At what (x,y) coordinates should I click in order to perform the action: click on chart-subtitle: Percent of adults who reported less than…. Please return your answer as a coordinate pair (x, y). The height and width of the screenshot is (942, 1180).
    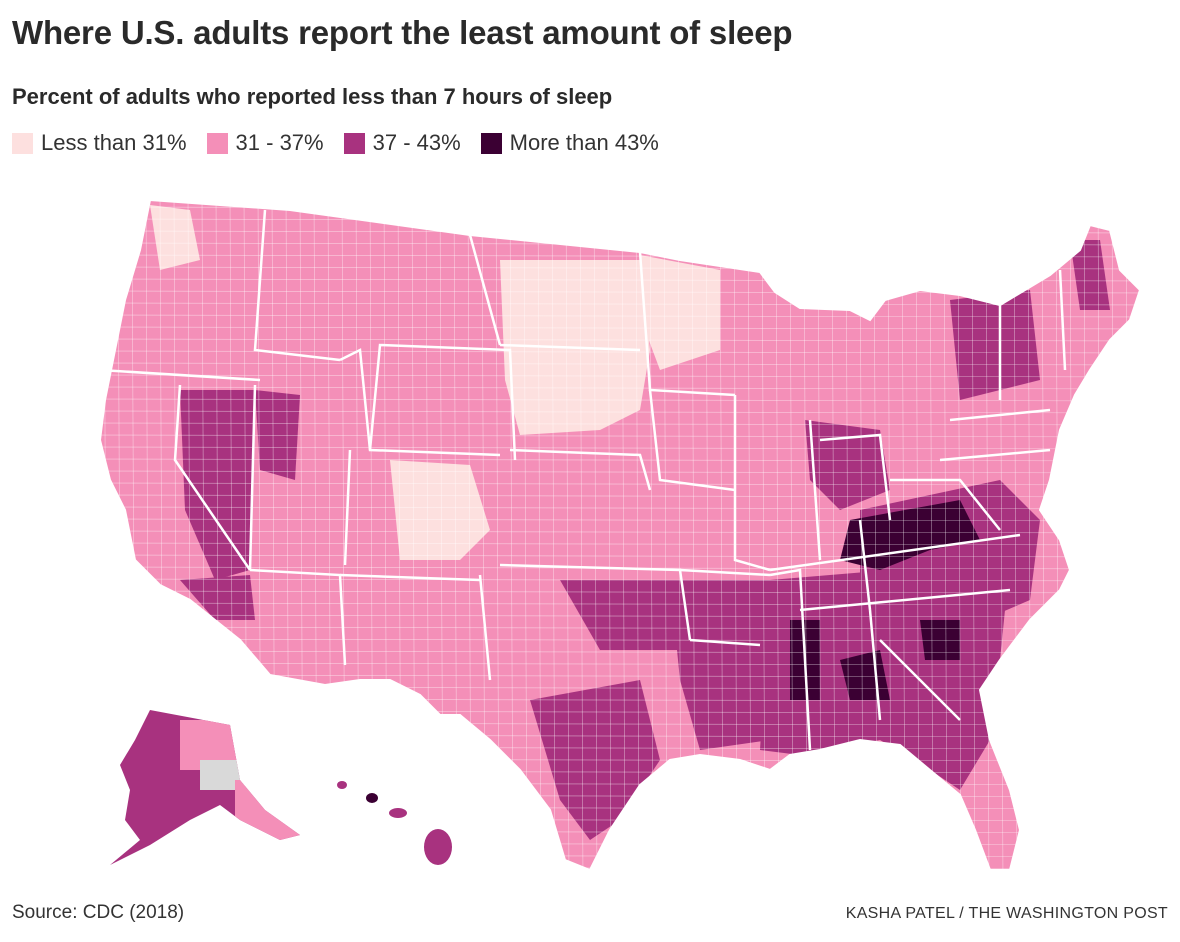
    Looking at the image, I should click on (312, 96).